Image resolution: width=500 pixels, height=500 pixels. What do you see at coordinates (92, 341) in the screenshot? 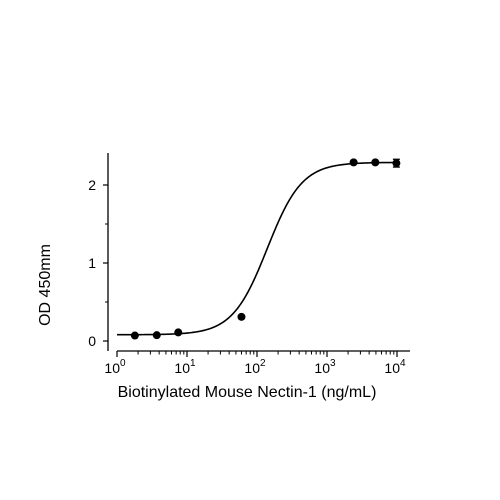
I see `y-tick-label: 0` at bounding box center [92, 341].